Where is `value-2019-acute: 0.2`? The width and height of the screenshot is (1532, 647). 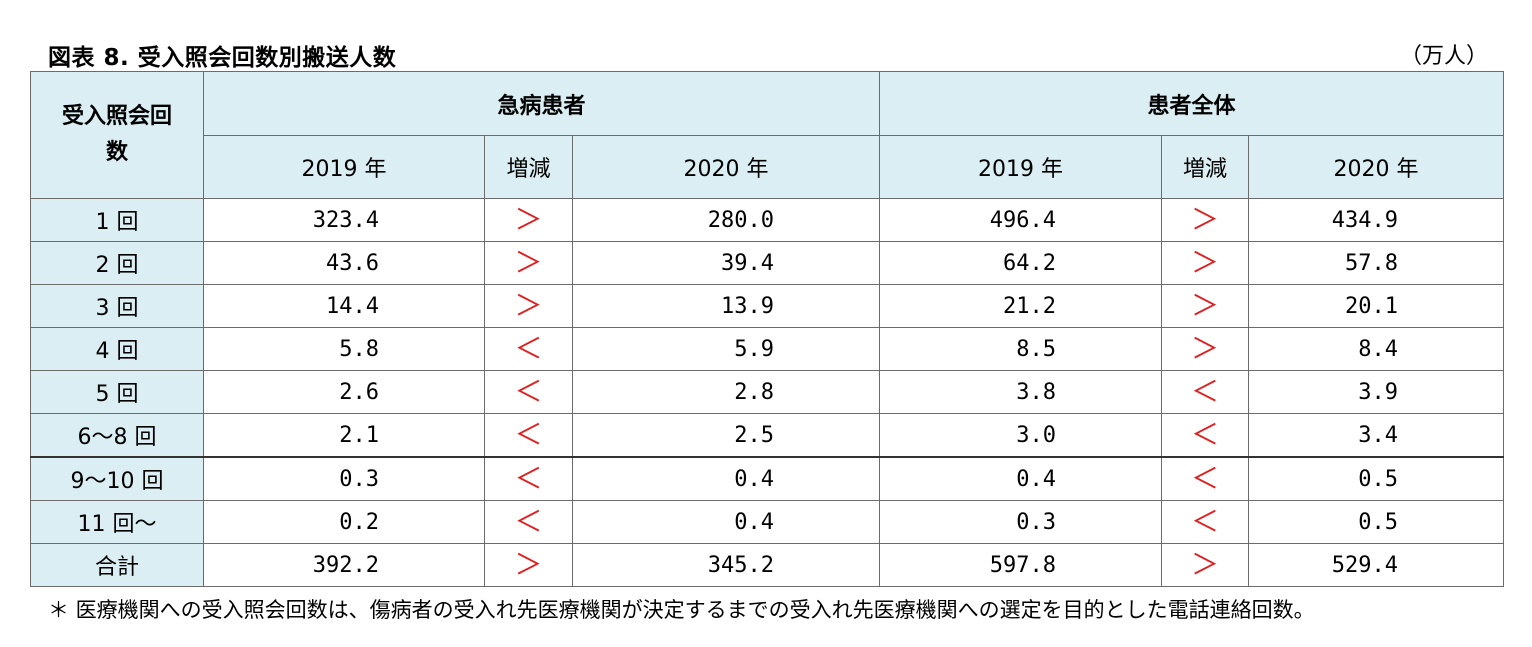 value-2019-acute: 0.2 is located at coordinates (344, 522).